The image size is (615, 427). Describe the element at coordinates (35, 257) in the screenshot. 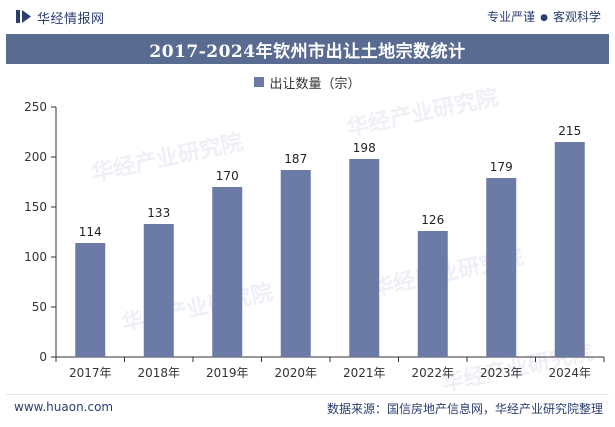

I see `y-tick-label: 100` at that location.